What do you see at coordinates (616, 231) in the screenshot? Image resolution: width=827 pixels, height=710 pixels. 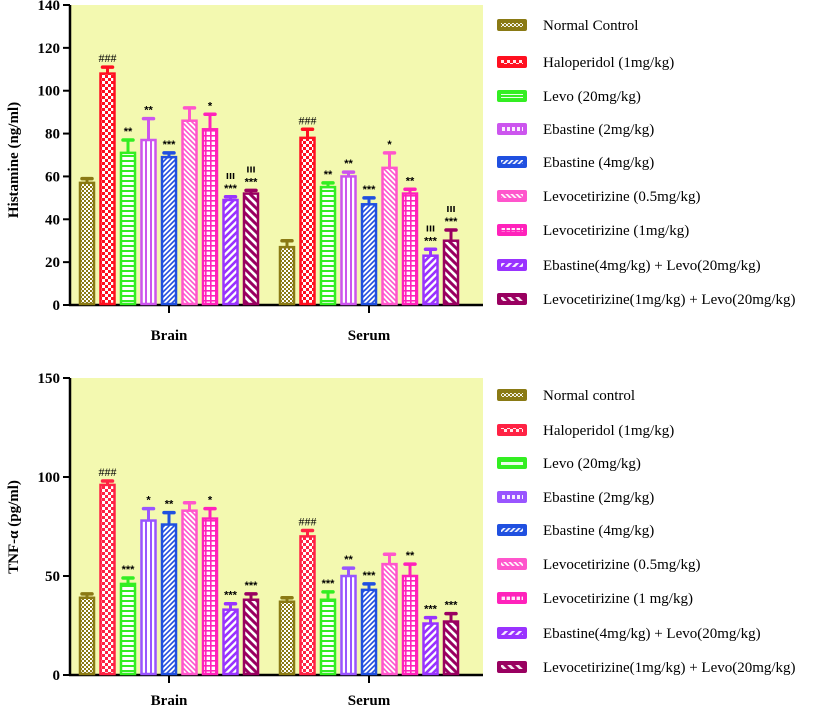 I see `legend-label: Levocetirizine (1mg/kg)` at bounding box center [616, 231].